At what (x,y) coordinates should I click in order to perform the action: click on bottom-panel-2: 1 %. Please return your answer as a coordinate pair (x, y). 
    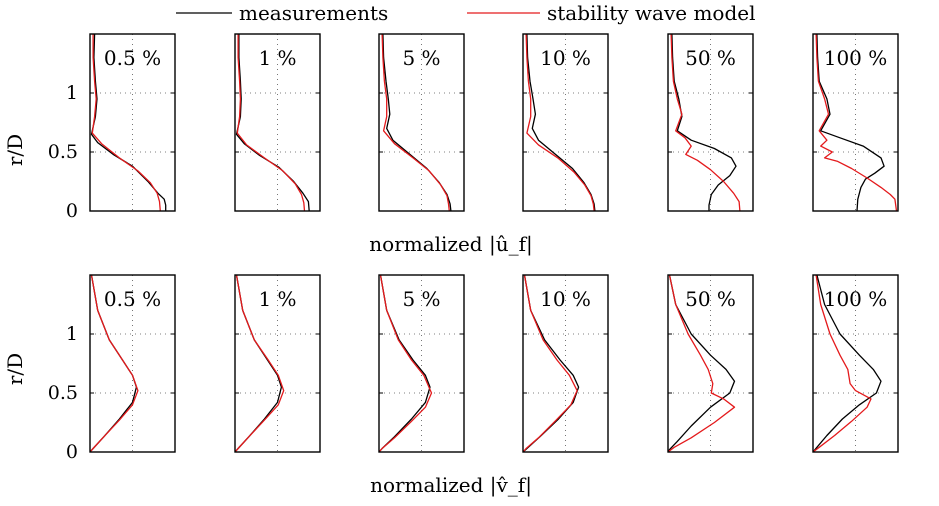
    Looking at the image, I should click on (277, 363).